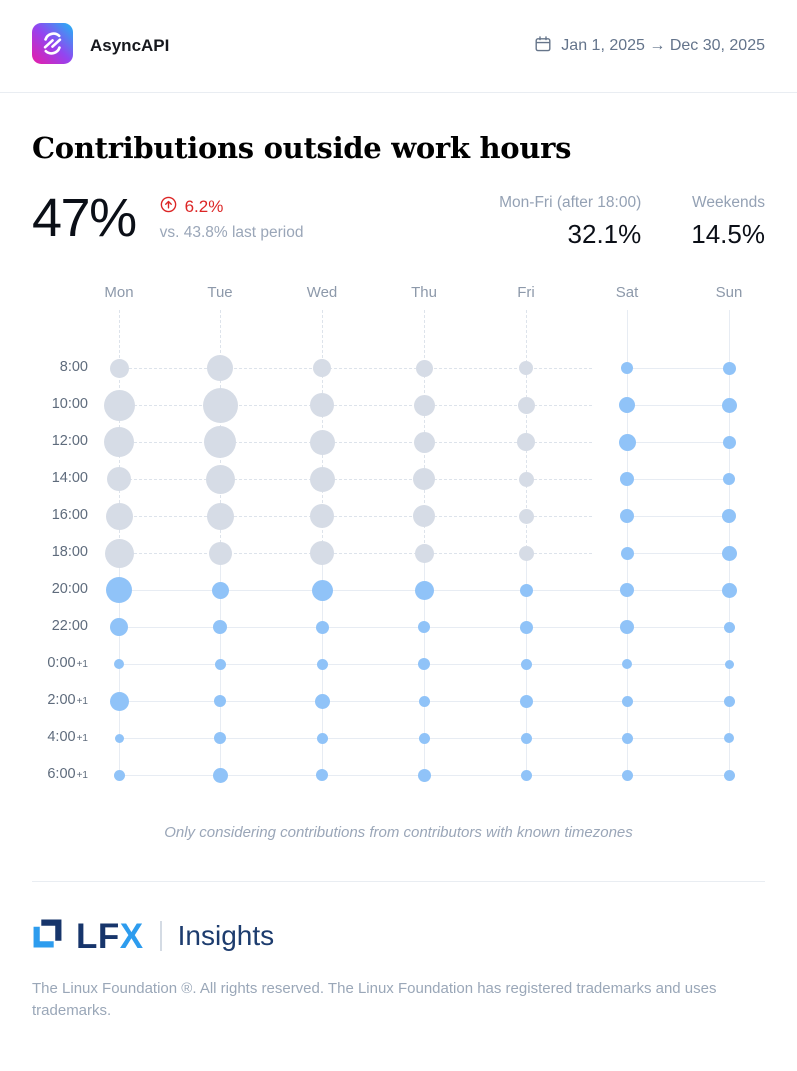 The height and width of the screenshot is (1071, 797). What do you see at coordinates (119, 775) in the screenshot?
I see `bubble-Mon-600+1` at bounding box center [119, 775].